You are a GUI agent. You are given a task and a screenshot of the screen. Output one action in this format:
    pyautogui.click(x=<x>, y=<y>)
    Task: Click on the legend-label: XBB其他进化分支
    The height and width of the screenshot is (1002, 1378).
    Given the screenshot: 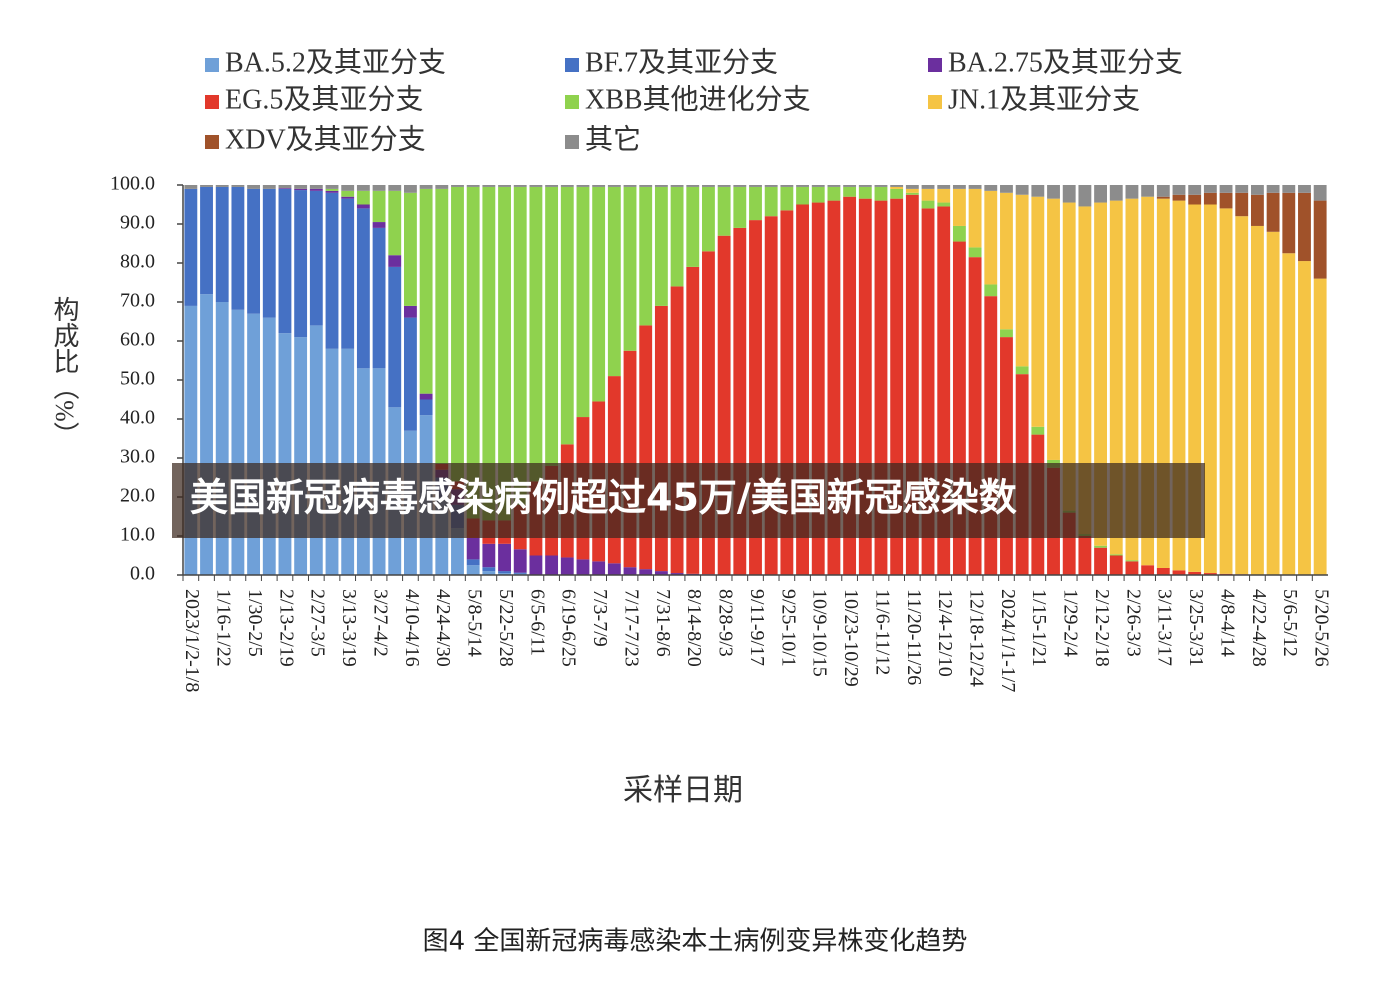 What is the action you would take?
    pyautogui.click(x=698, y=99)
    